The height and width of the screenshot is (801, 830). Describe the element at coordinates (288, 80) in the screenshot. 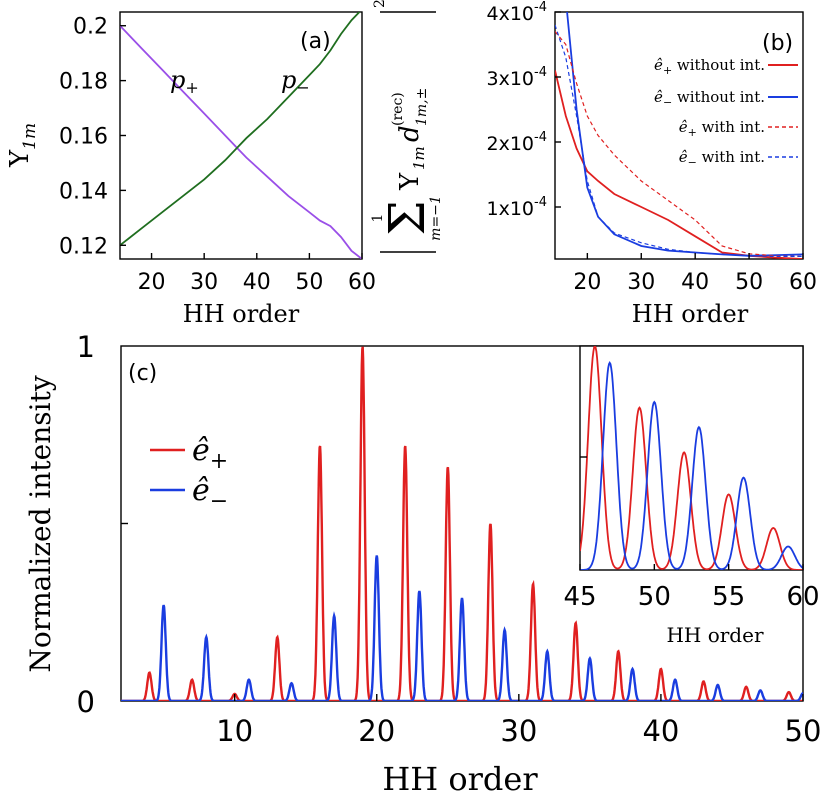

I see `p-minus-label-name: p` at that location.